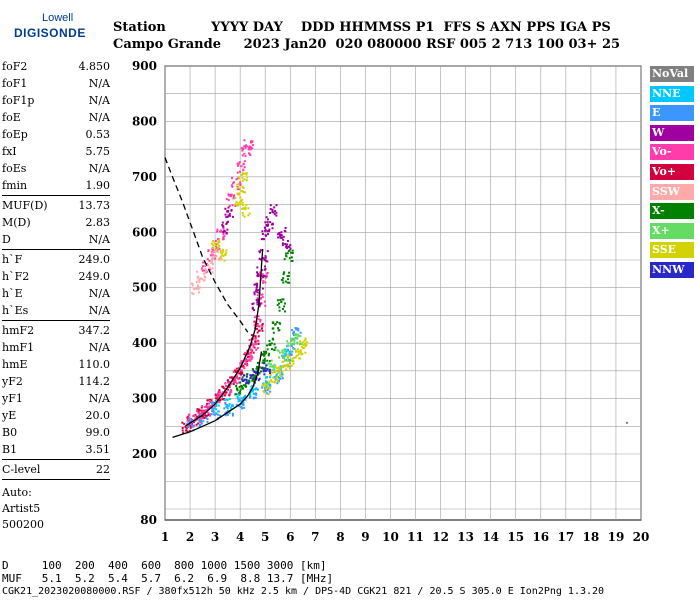  Describe the element at coordinates (144, 232) in the screenshot. I see `y-tick-label: 600` at that location.